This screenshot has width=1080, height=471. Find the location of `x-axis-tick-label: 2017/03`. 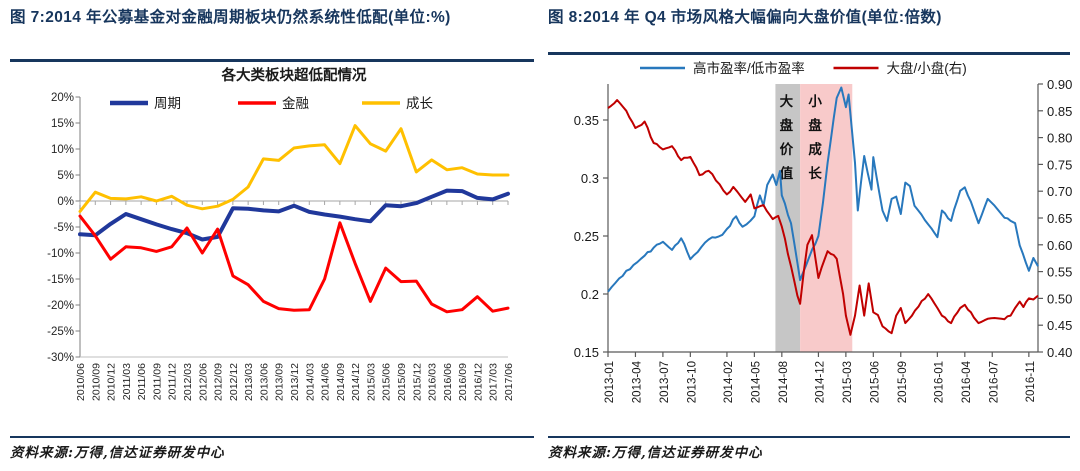

x-axis-tick-label: 2017/03 is located at coordinates (494, 382).